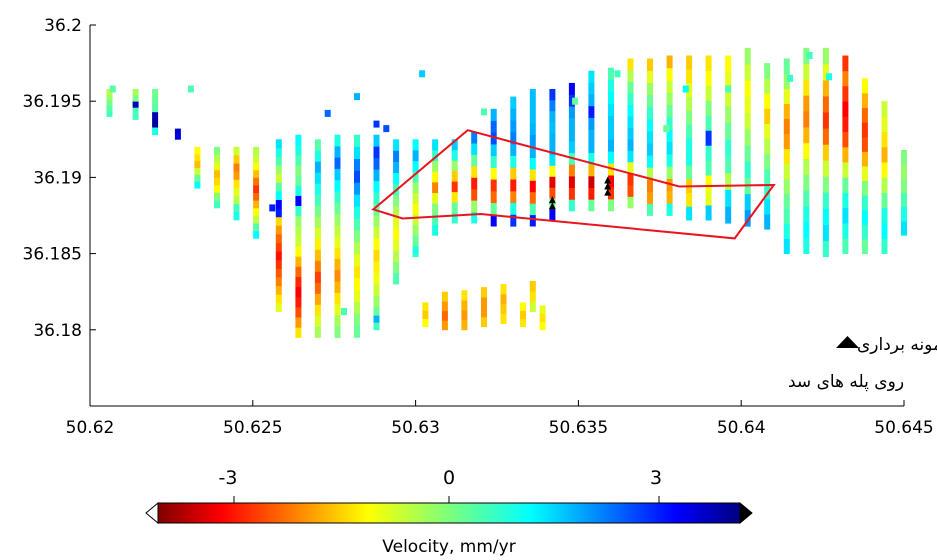 The image size is (937, 560). Describe the element at coordinates (252, 428) in the screenshot. I see `x-tick-label: 50.625` at that location.